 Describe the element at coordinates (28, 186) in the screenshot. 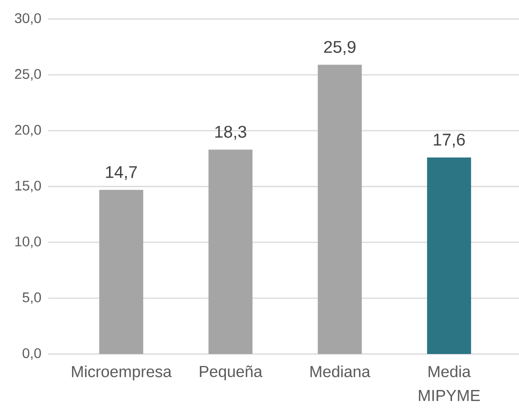

I see `y-tick-label: 15,0` at that location.